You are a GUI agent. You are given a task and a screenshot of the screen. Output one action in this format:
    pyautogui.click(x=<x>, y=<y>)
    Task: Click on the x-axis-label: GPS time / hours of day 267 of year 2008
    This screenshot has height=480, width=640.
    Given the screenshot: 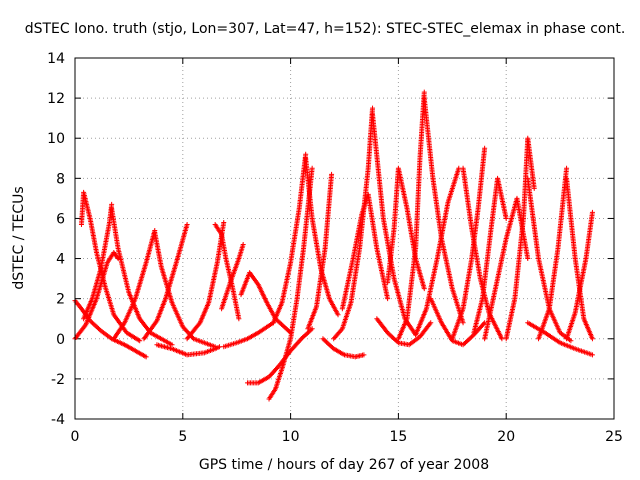 What is the action you would take?
    pyautogui.click(x=344, y=465)
    